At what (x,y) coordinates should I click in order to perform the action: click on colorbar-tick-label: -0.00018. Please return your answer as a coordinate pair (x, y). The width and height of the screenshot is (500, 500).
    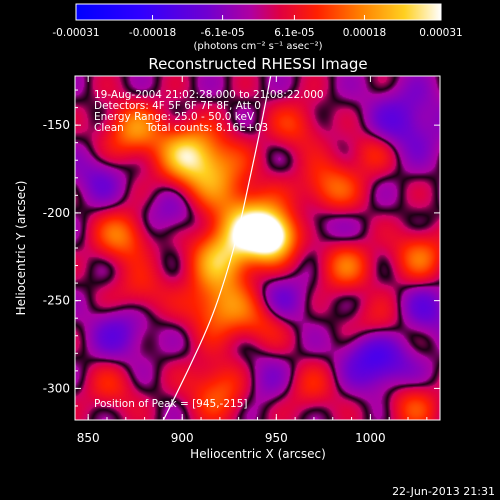
    Looking at the image, I should click on (152, 33).